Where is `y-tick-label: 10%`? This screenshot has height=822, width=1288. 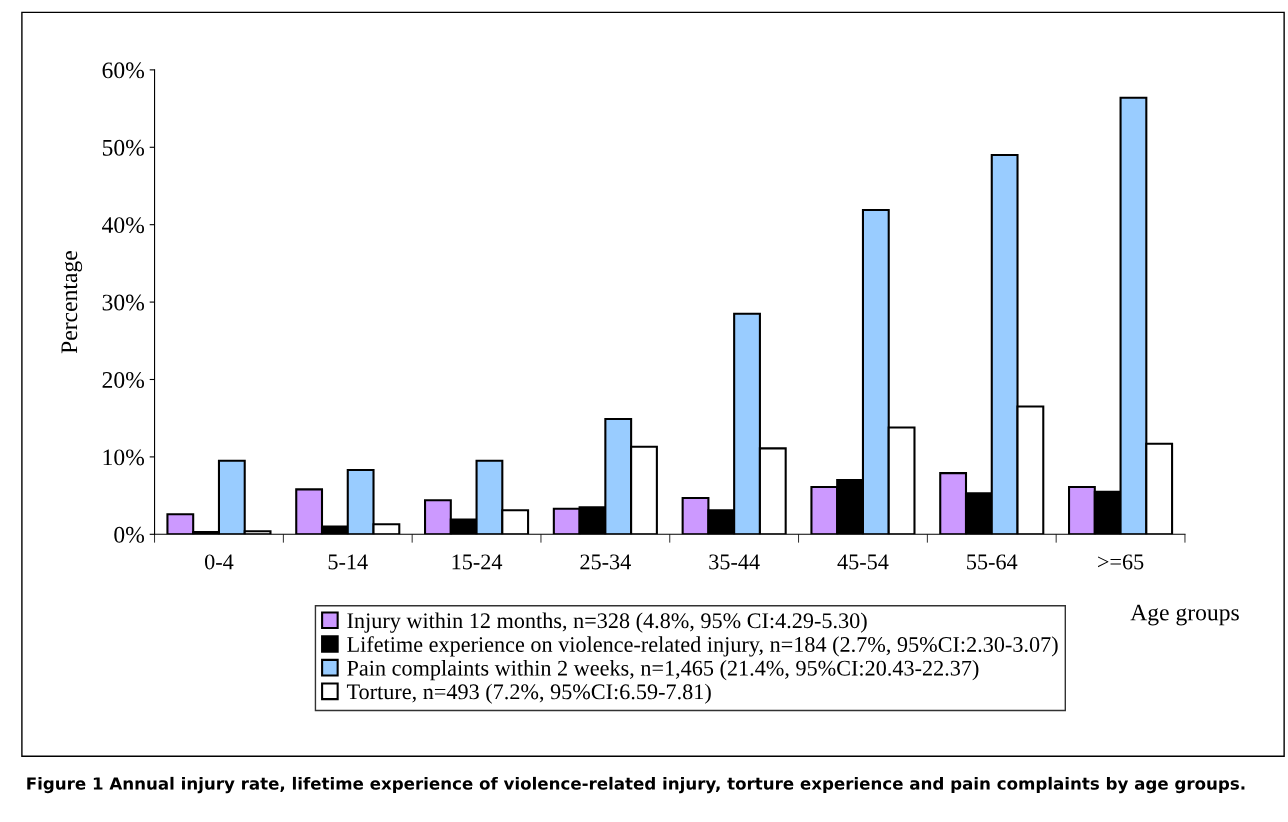 y-tick-label: 10% is located at coordinates (124, 457).